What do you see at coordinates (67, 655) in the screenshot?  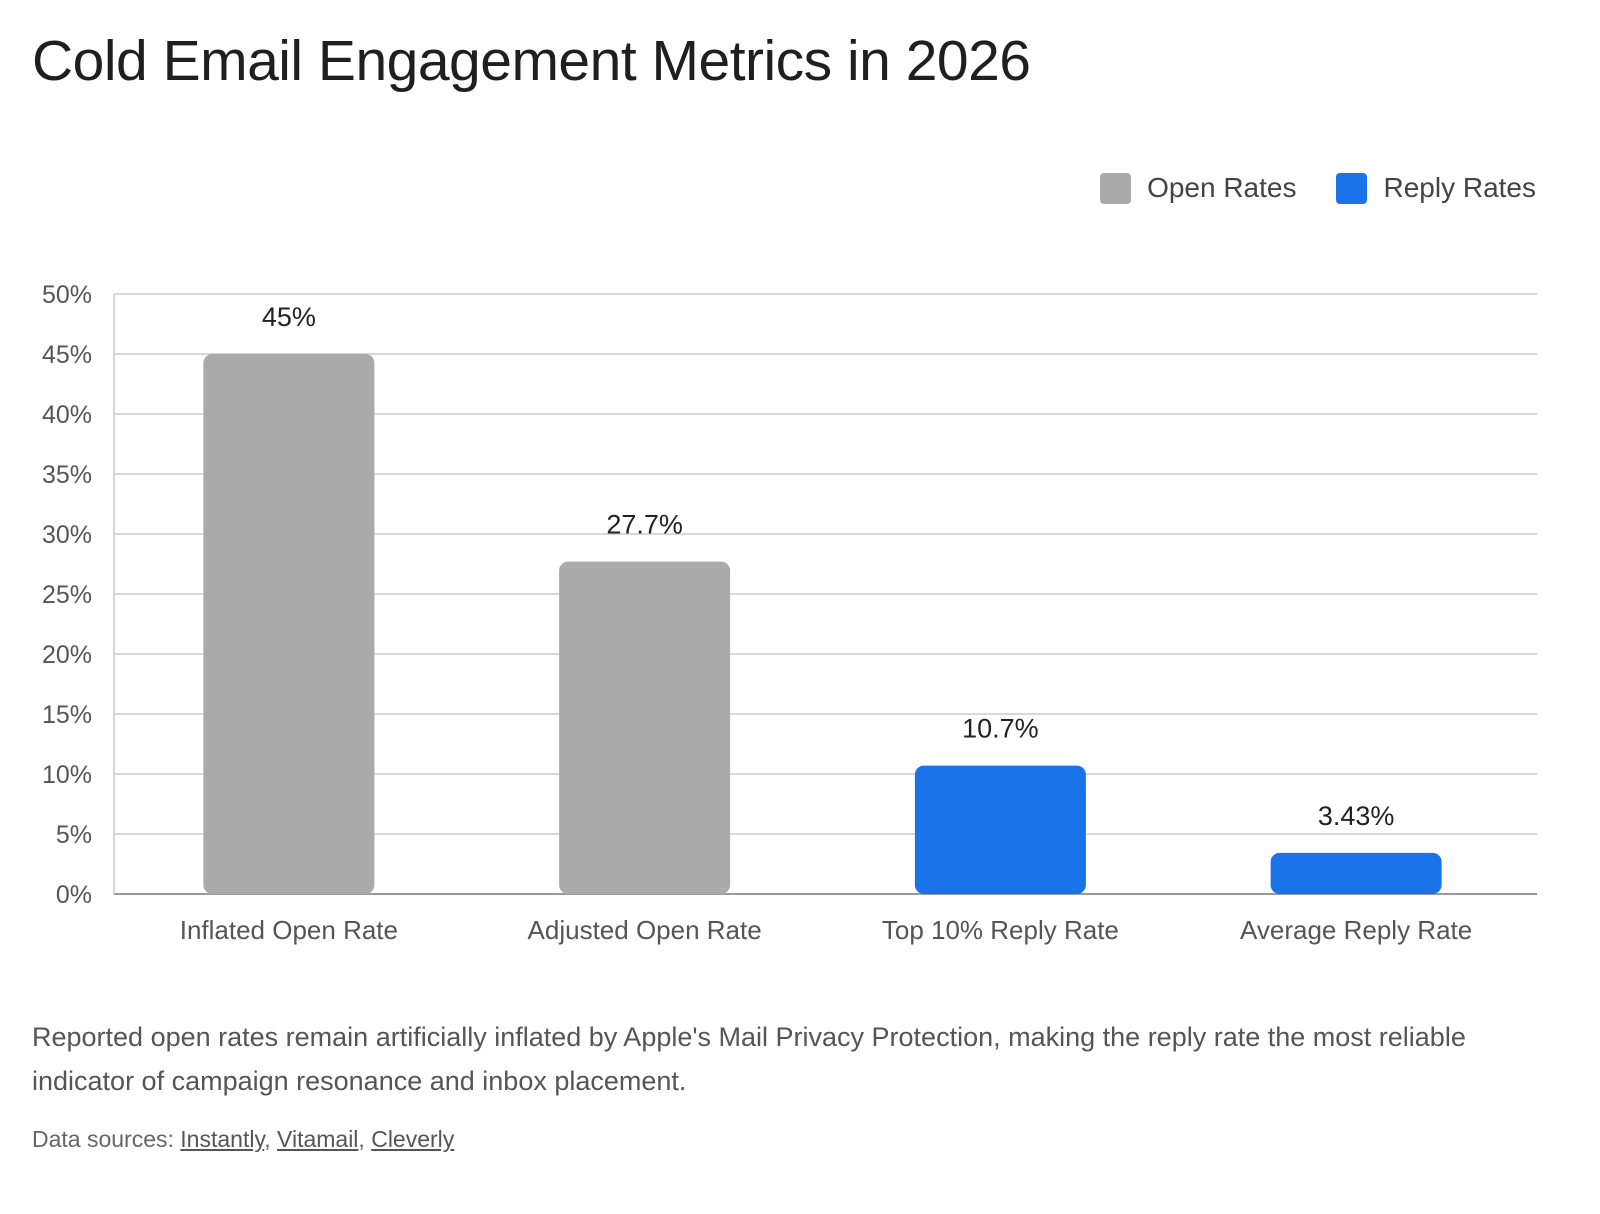 I see `y-tick-label: 20%` at bounding box center [67, 655].